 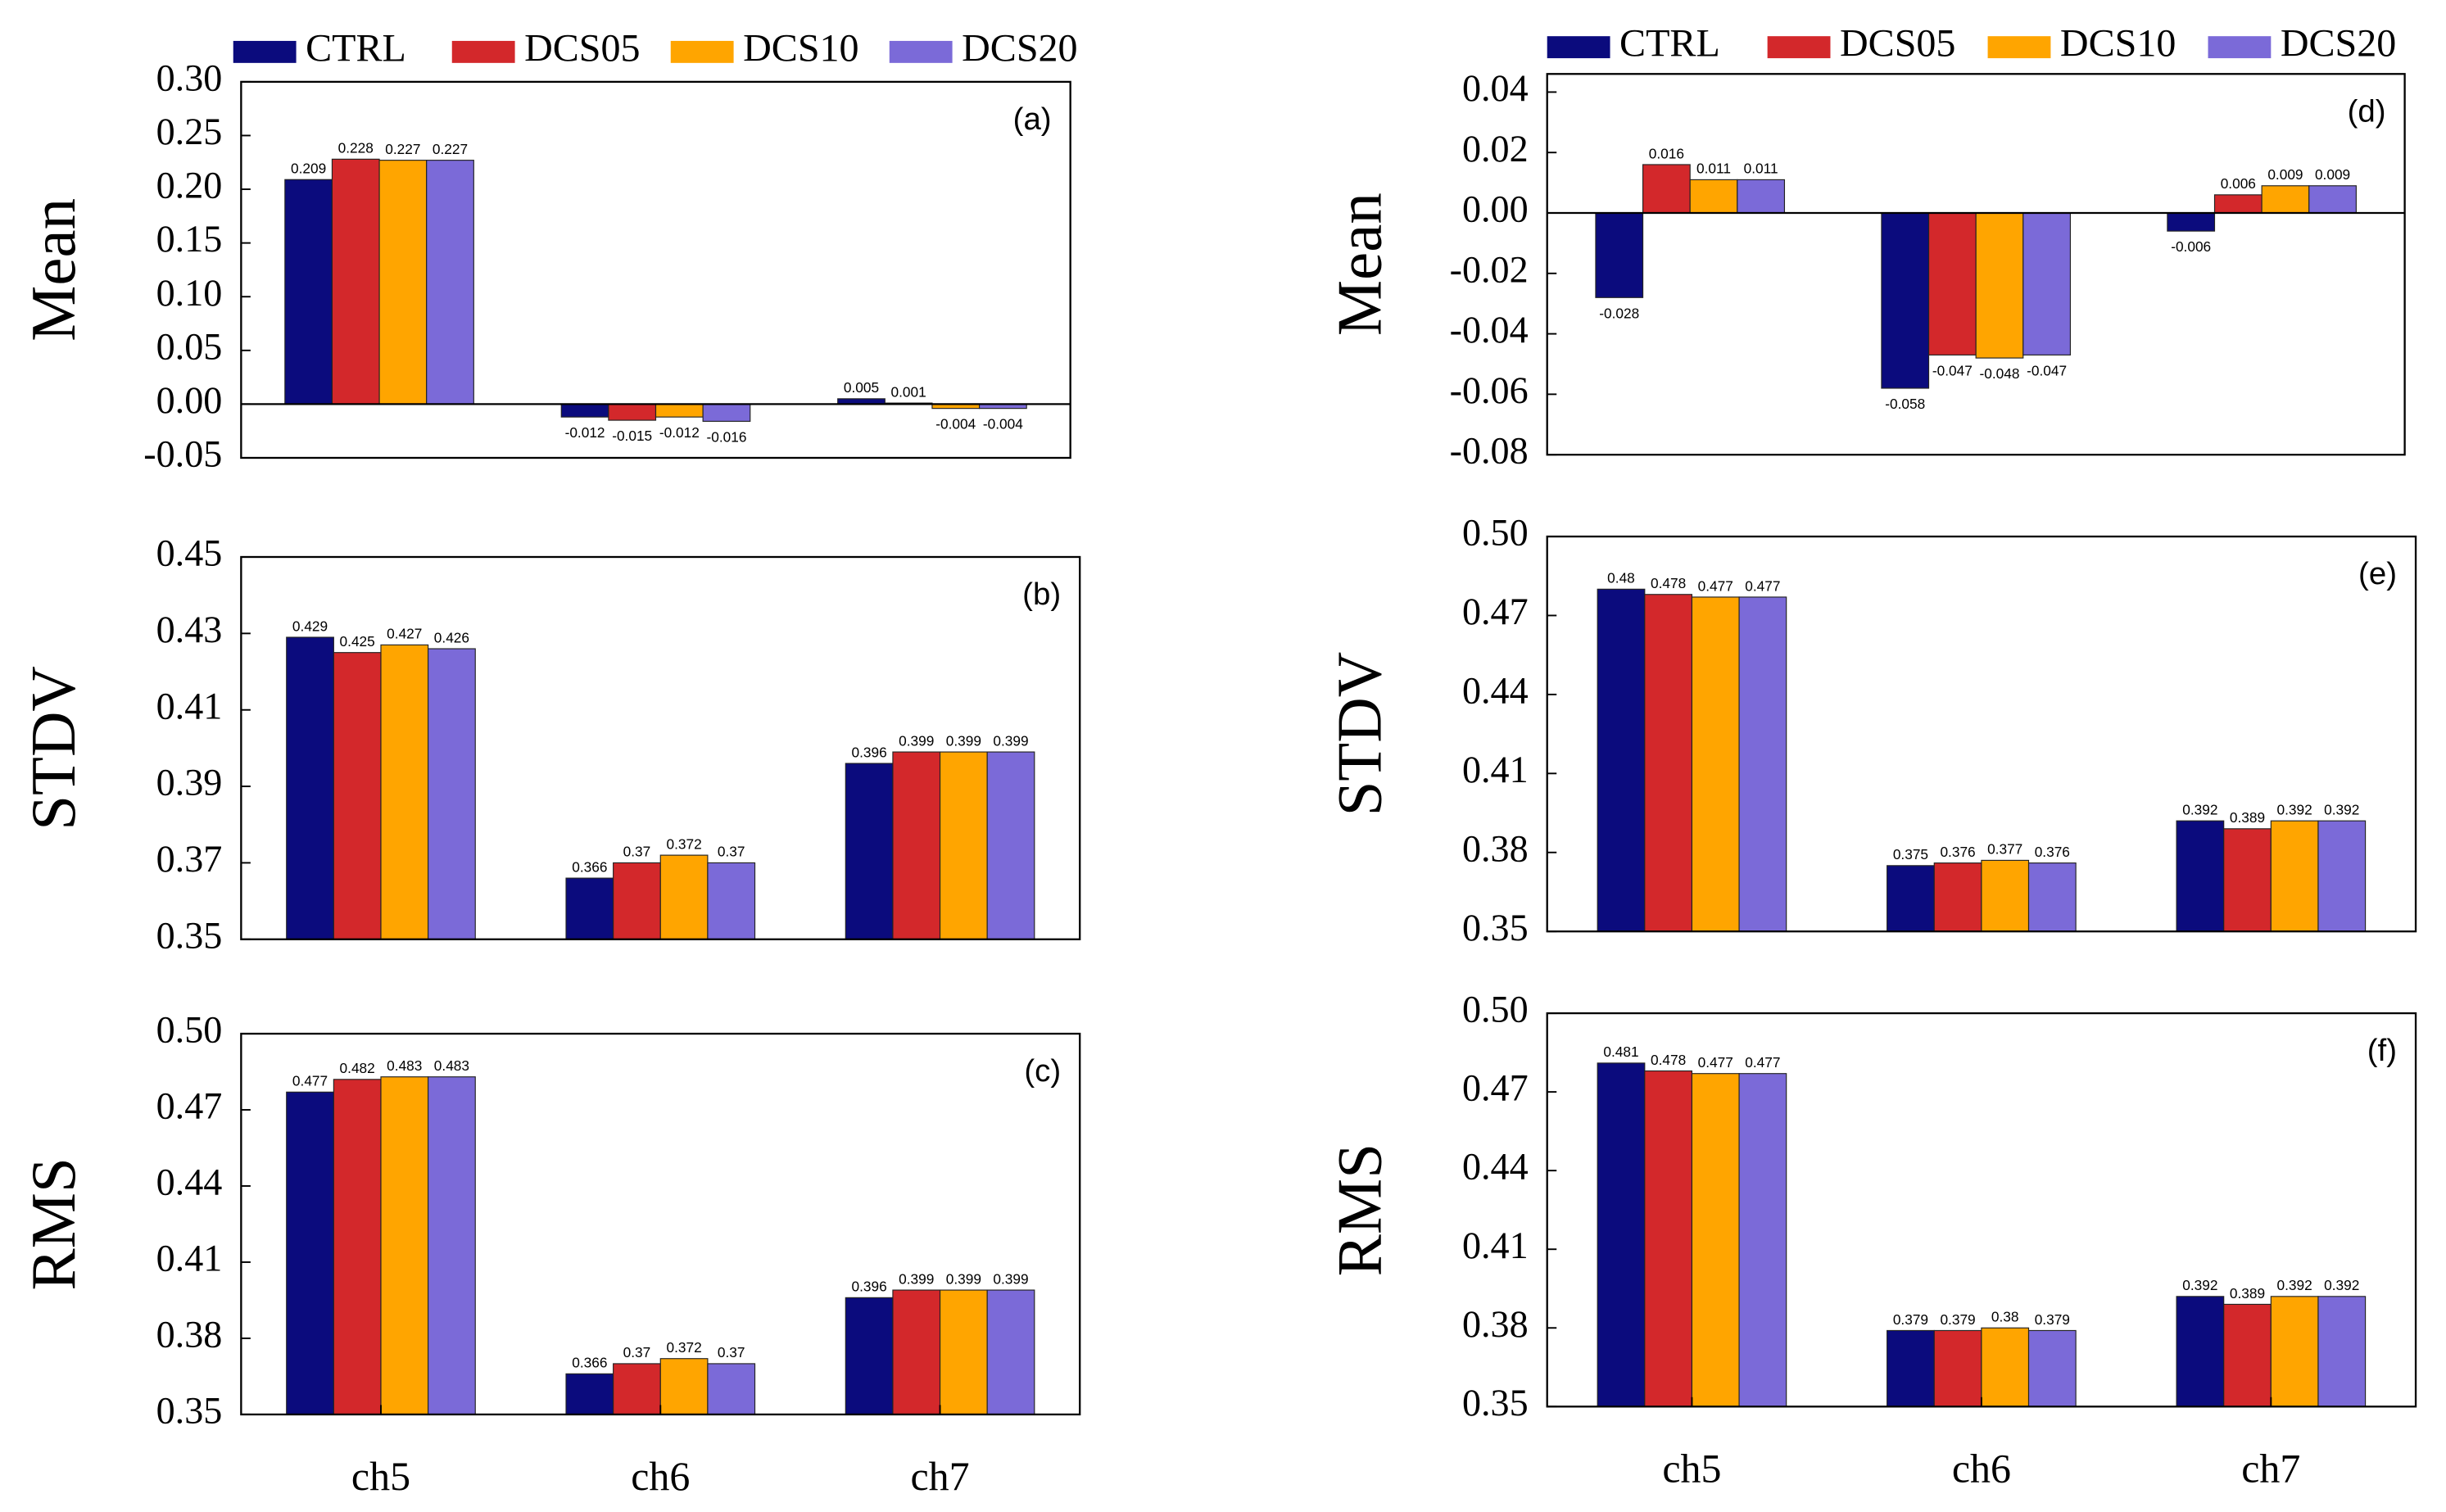 I want to click on value-label: 0.478, so click(x=1668, y=1060).